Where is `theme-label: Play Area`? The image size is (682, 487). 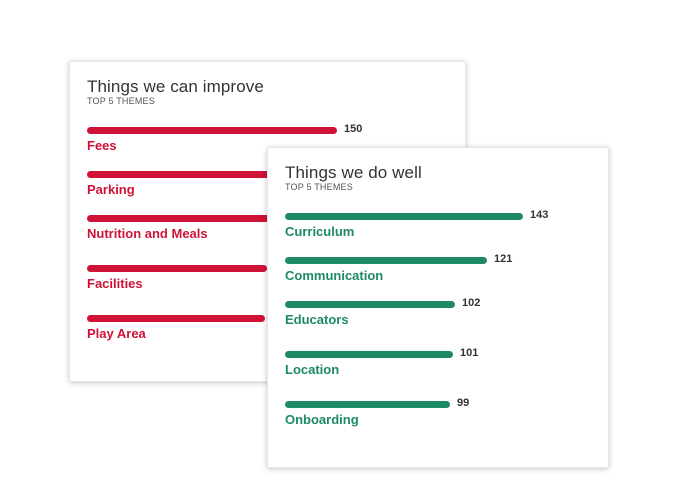 theme-label: Play Area is located at coordinates (116, 333).